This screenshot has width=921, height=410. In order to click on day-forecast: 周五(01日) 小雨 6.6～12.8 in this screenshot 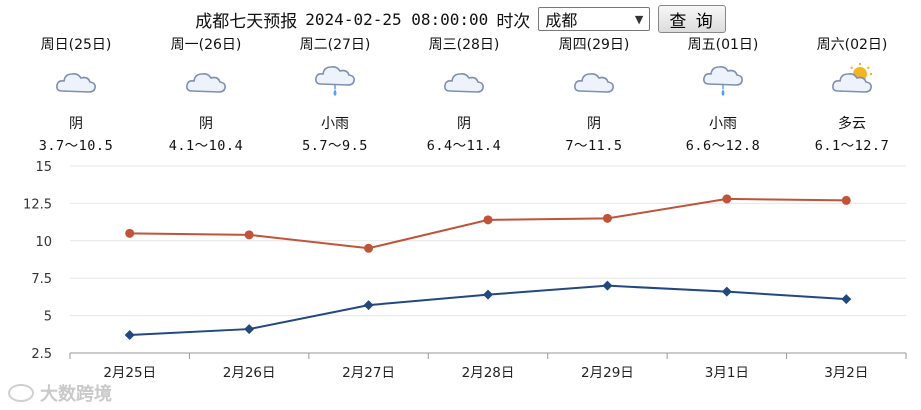, I will do `click(723, 95)`.